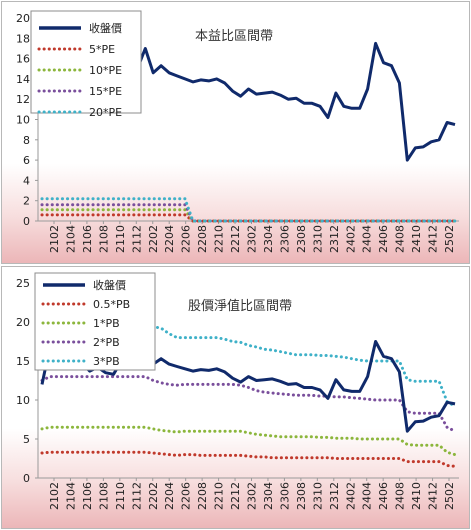 This screenshot has height=530, width=471. What do you see at coordinates (105, 28) in the screenshot?
I see `pe-legend-label-0: 收盤價` at bounding box center [105, 28].